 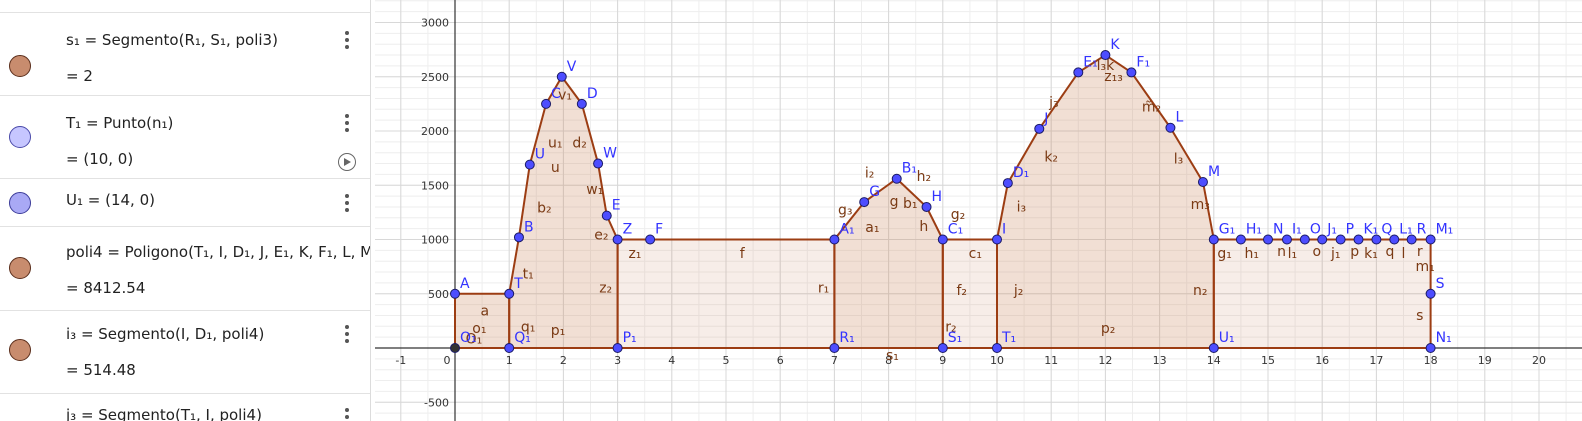 What do you see at coordinates (172, 40) in the screenshot?
I see `object-definition: s₁ = Segmento(R₁, S₁, poli3)` at bounding box center [172, 40].